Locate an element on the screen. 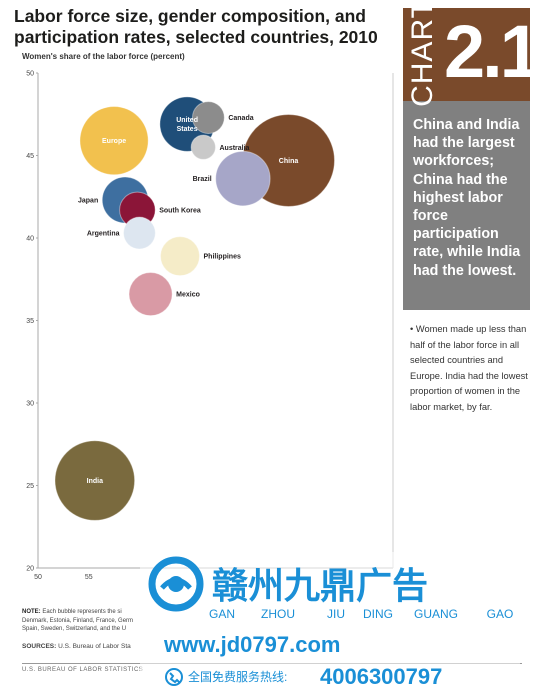 This screenshot has height=698, width=533. x-tick-label: 50 is located at coordinates (38, 577).